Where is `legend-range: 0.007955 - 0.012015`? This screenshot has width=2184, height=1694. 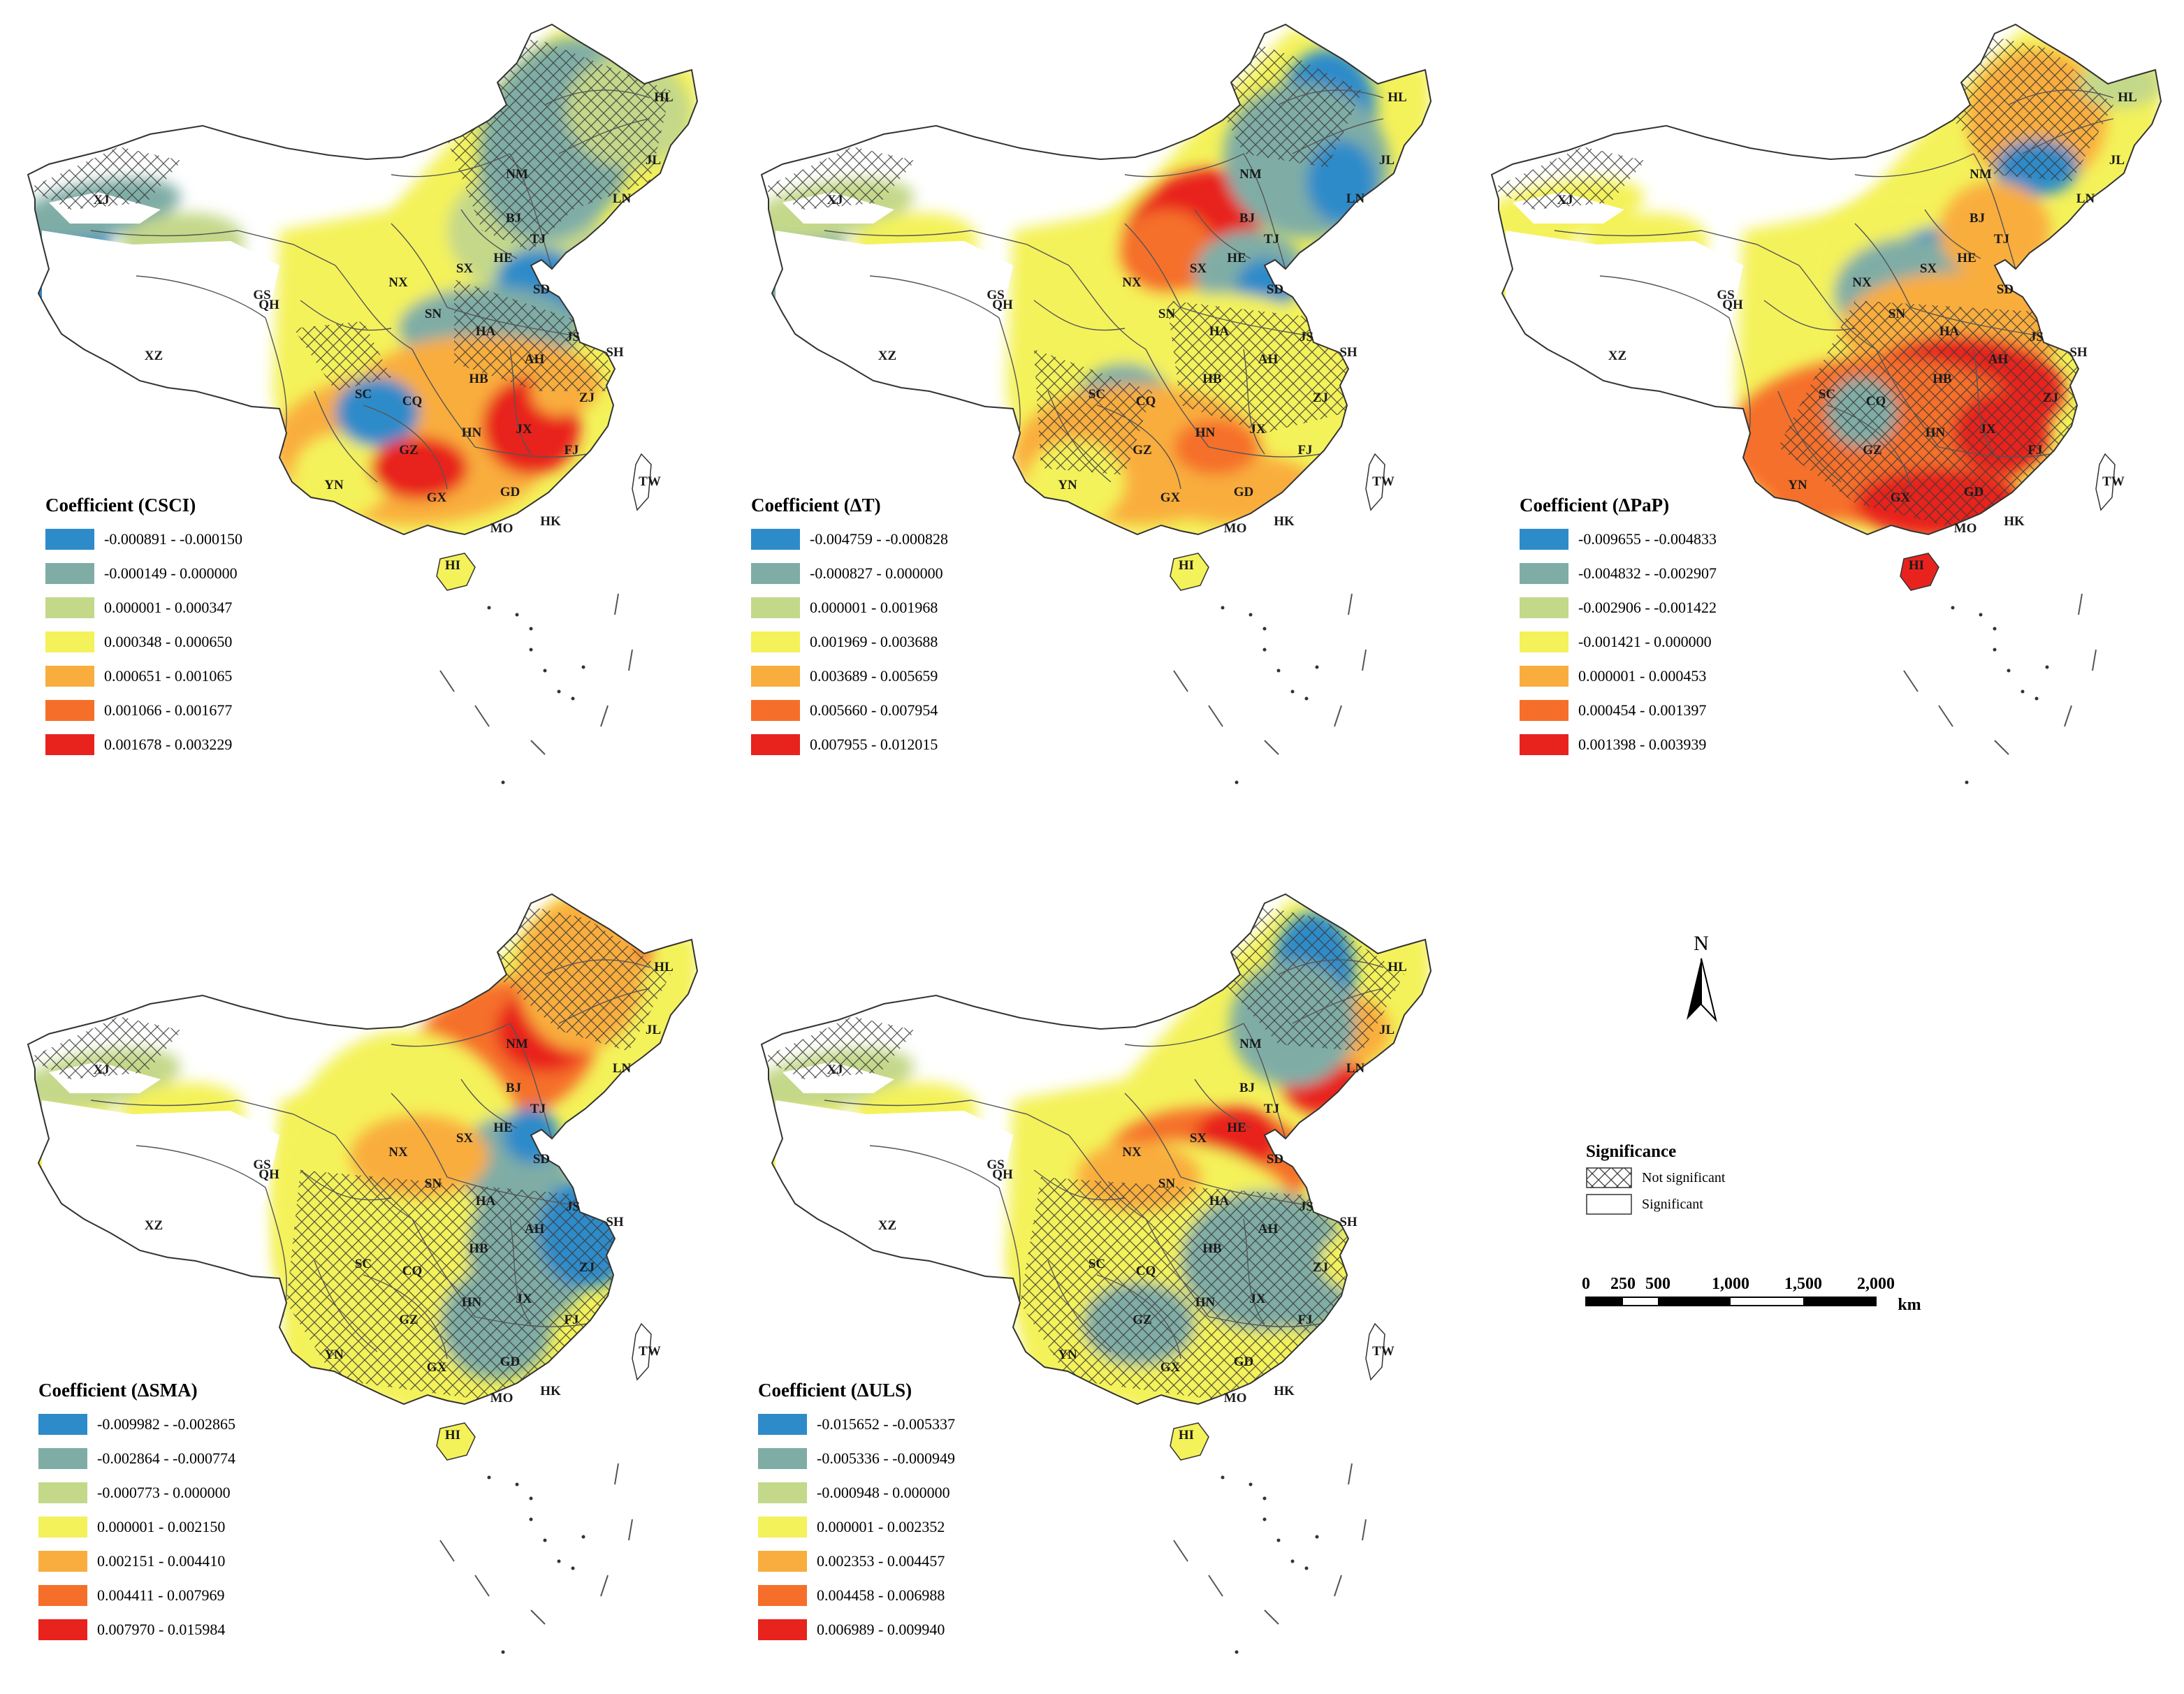
legend-range: 0.007955 - 0.012015 is located at coordinates (874, 744).